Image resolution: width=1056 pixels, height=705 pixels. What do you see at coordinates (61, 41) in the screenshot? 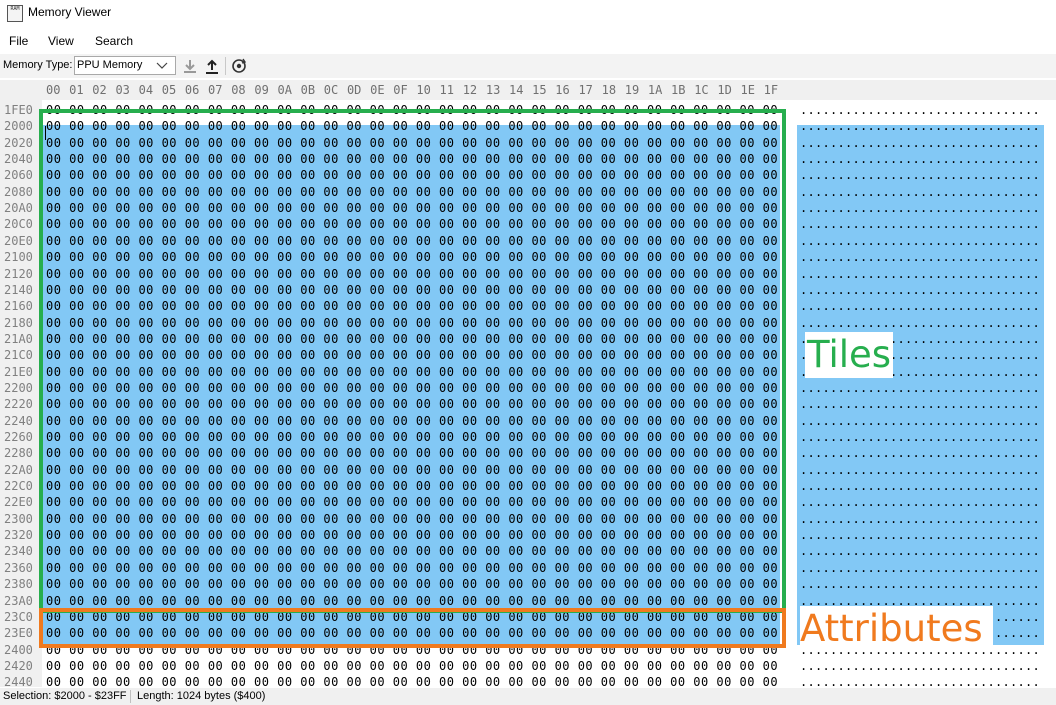
I see `menu-view: View` at bounding box center [61, 41].